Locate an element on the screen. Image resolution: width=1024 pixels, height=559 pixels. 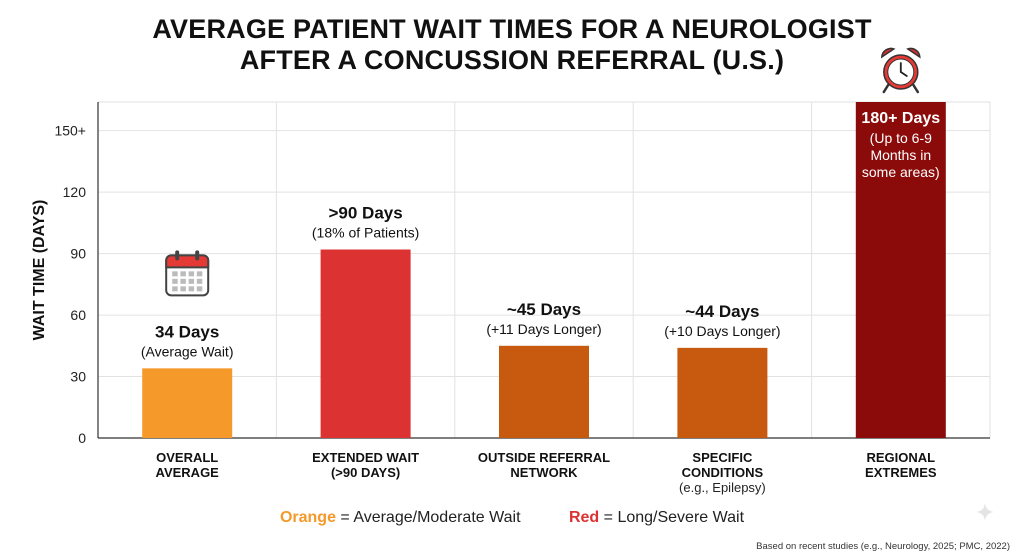
x-tick-label: (>90 DAYS) is located at coordinates (365, 472).